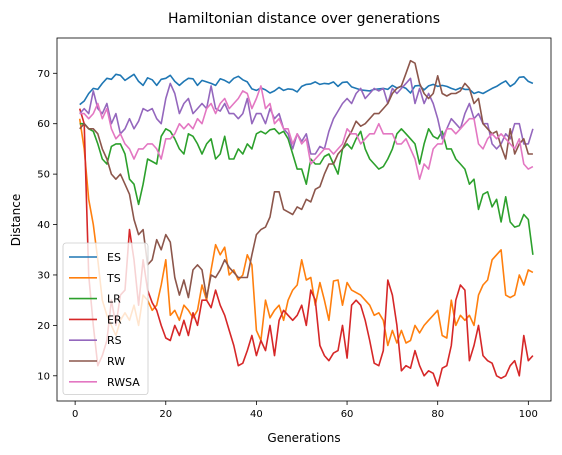 This screenshot has width=562, height=455. Describe the element at coordinates (43, 376) in the screenshot. I see `y-tick-label: 10` at that location.